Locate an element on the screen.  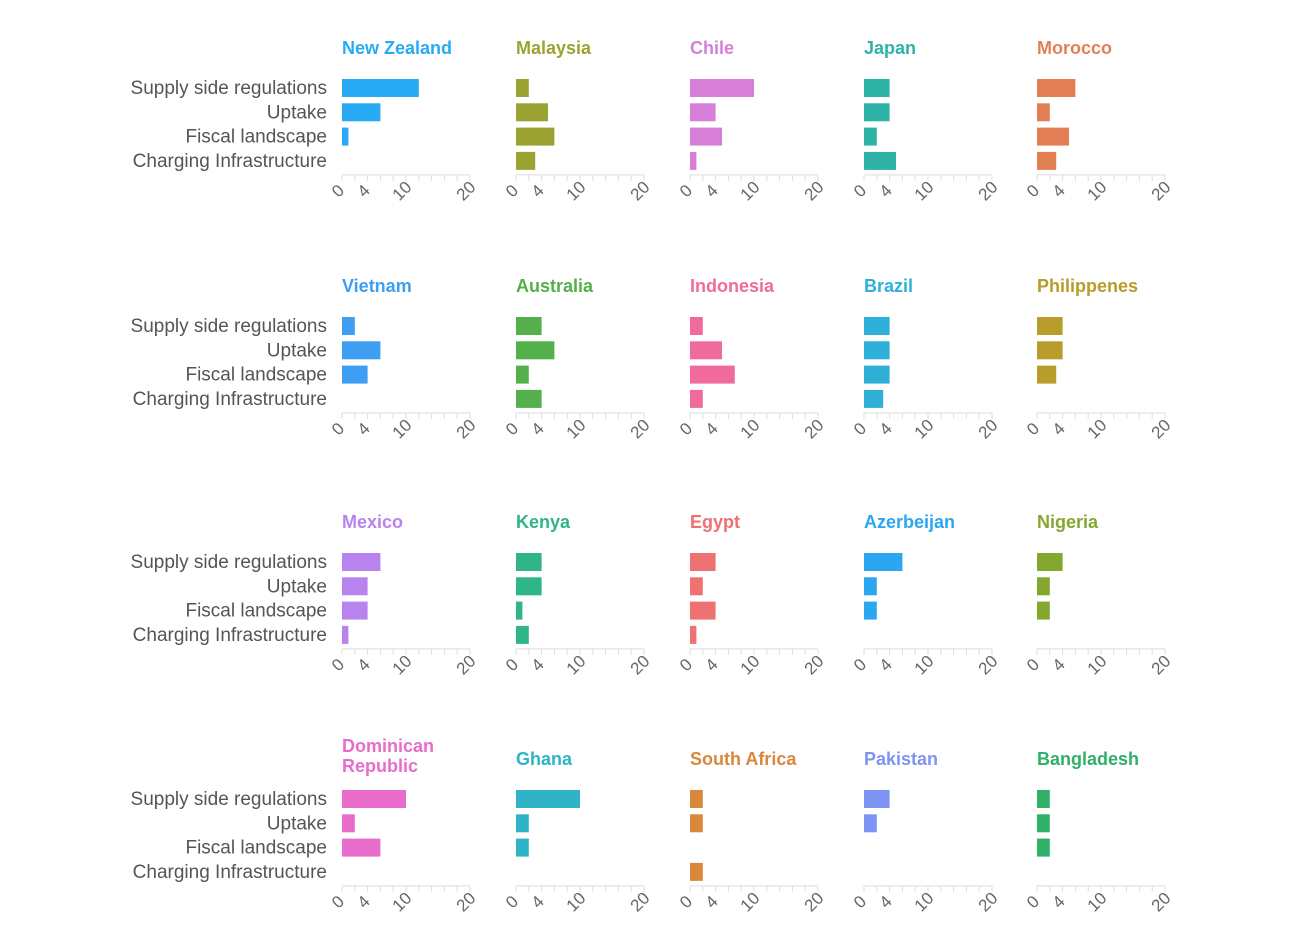
panel: Kenya 0 4 10 20 is located at coordinates (577, 595).